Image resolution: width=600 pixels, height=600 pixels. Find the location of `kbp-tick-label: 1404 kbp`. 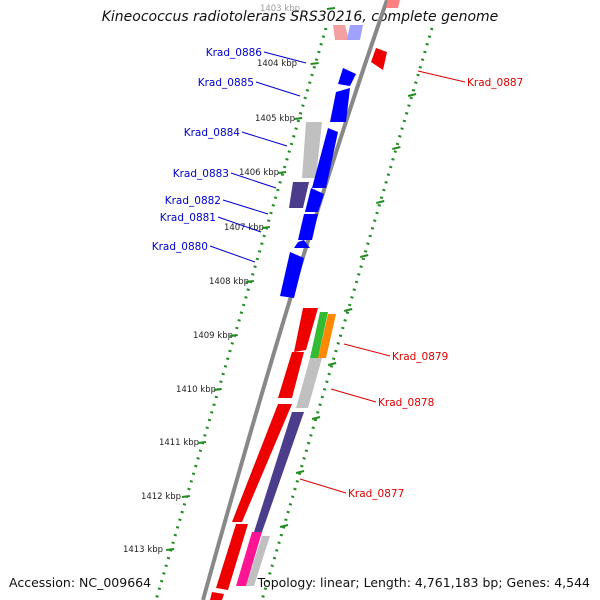

kbp-tick-label: 1404 kbp is located at coordinates (277, 64).